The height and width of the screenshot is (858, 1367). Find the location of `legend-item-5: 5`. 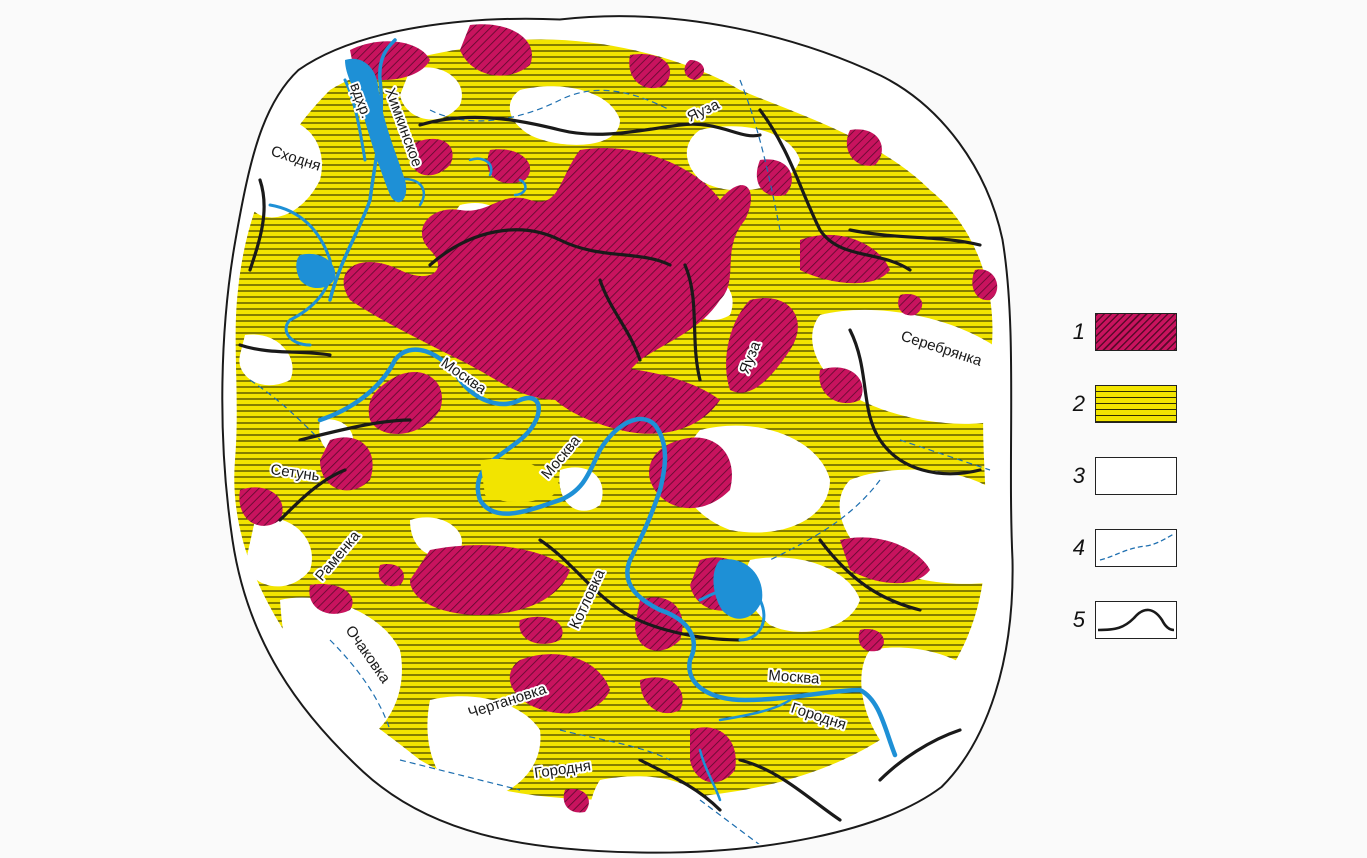

legend-item-5: 5 is located at coordinates (1125, 620).